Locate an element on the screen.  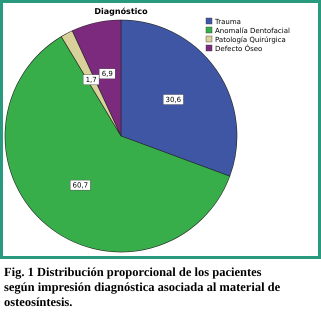
chart-title: Diagnóstico is located at coordinates (121, 11).